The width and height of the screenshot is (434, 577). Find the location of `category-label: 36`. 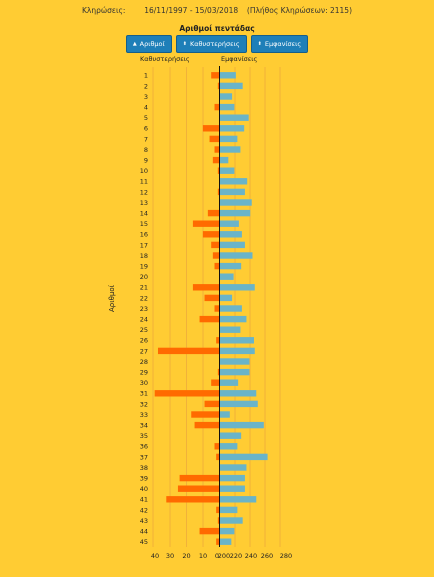

category-label: 36 is located at coordinates (144, 447).